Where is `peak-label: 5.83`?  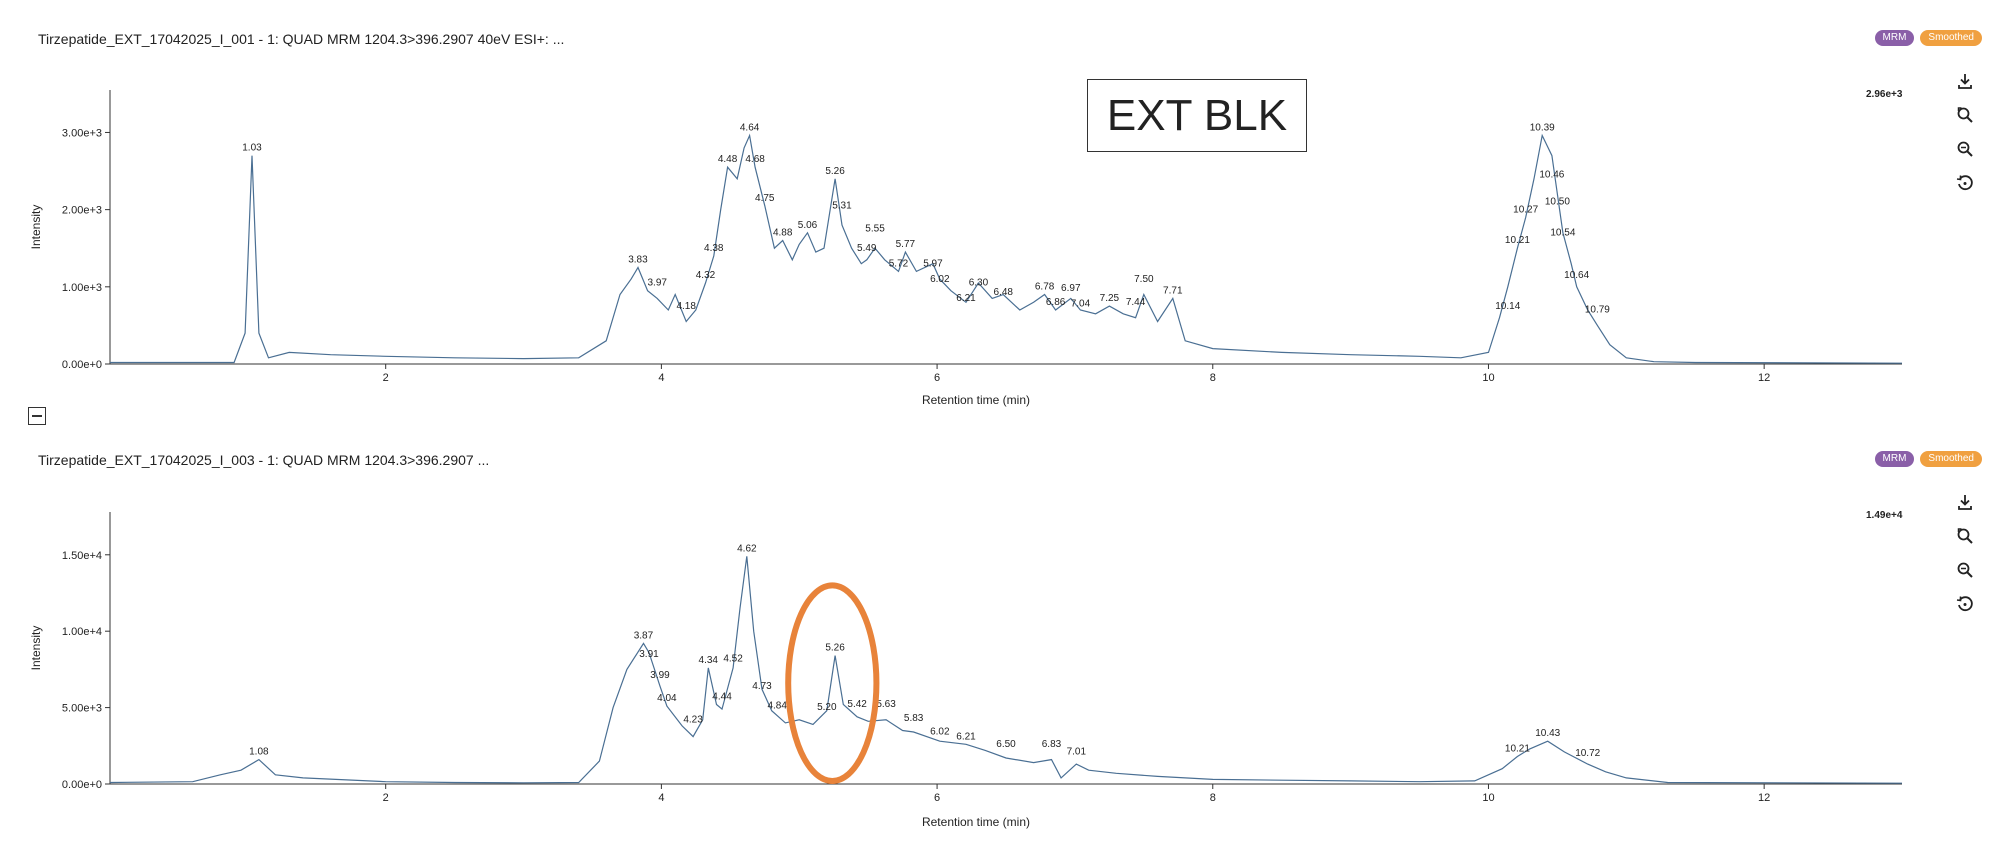 peak-label: 5.83 is located at coordinates (914, 718).